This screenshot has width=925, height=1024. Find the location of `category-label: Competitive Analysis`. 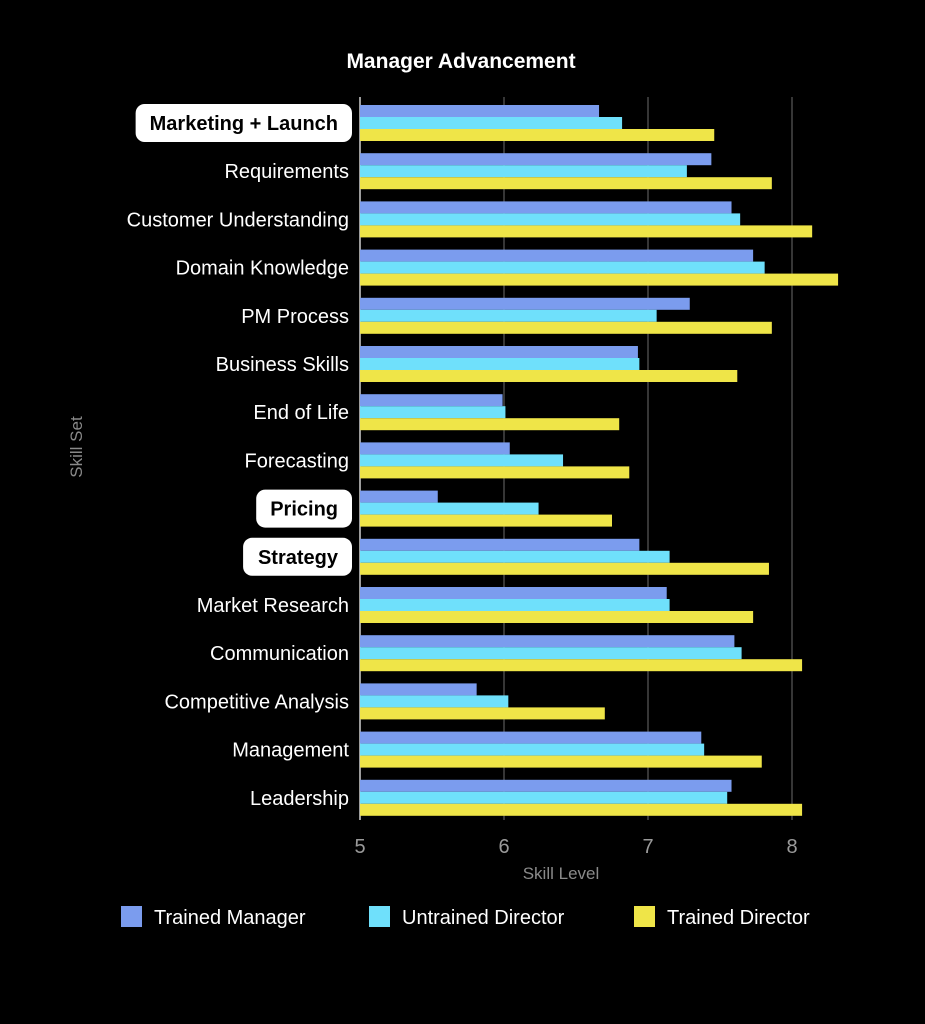

category-label: Competitive Analysis is located at coordinates (256, 702).